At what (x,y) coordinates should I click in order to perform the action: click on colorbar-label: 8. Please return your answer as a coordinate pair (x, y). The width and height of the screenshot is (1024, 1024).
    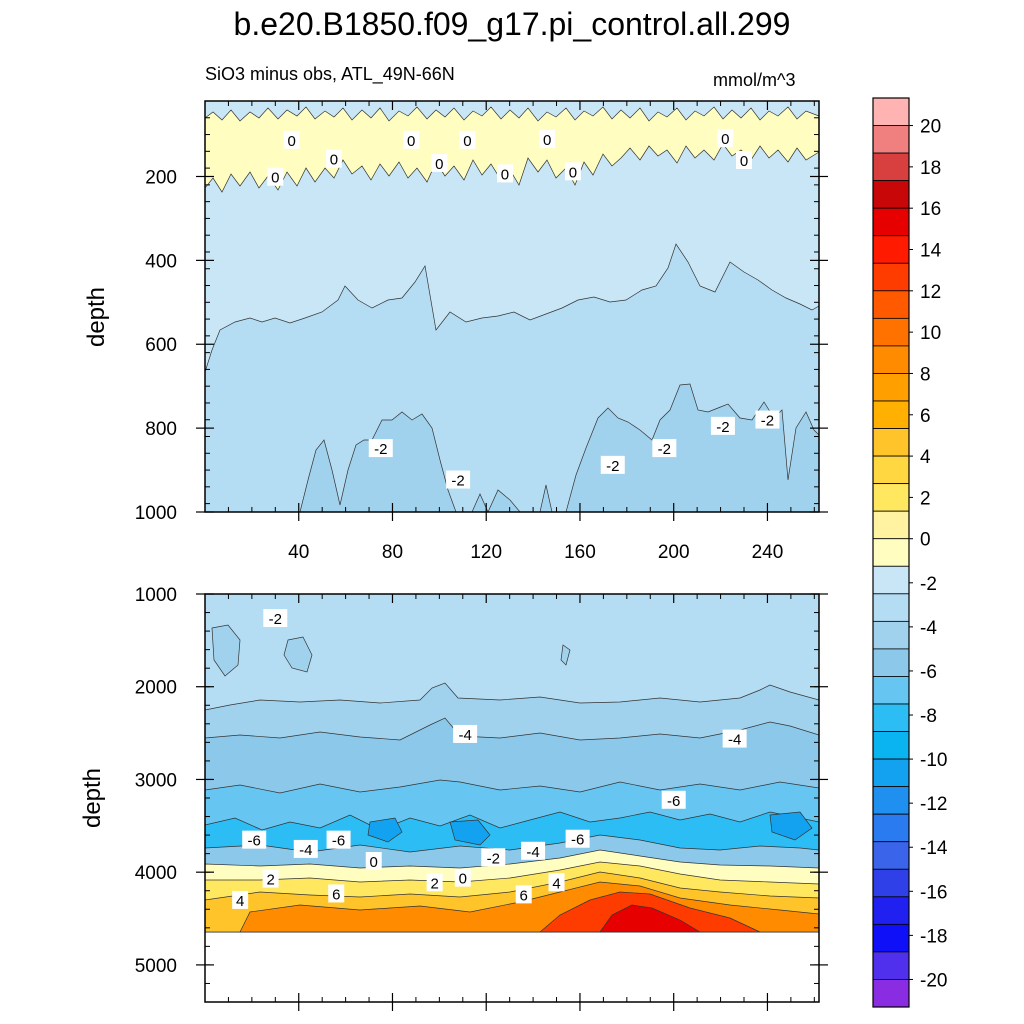
    Looking at the image, I should click on (925, 374).